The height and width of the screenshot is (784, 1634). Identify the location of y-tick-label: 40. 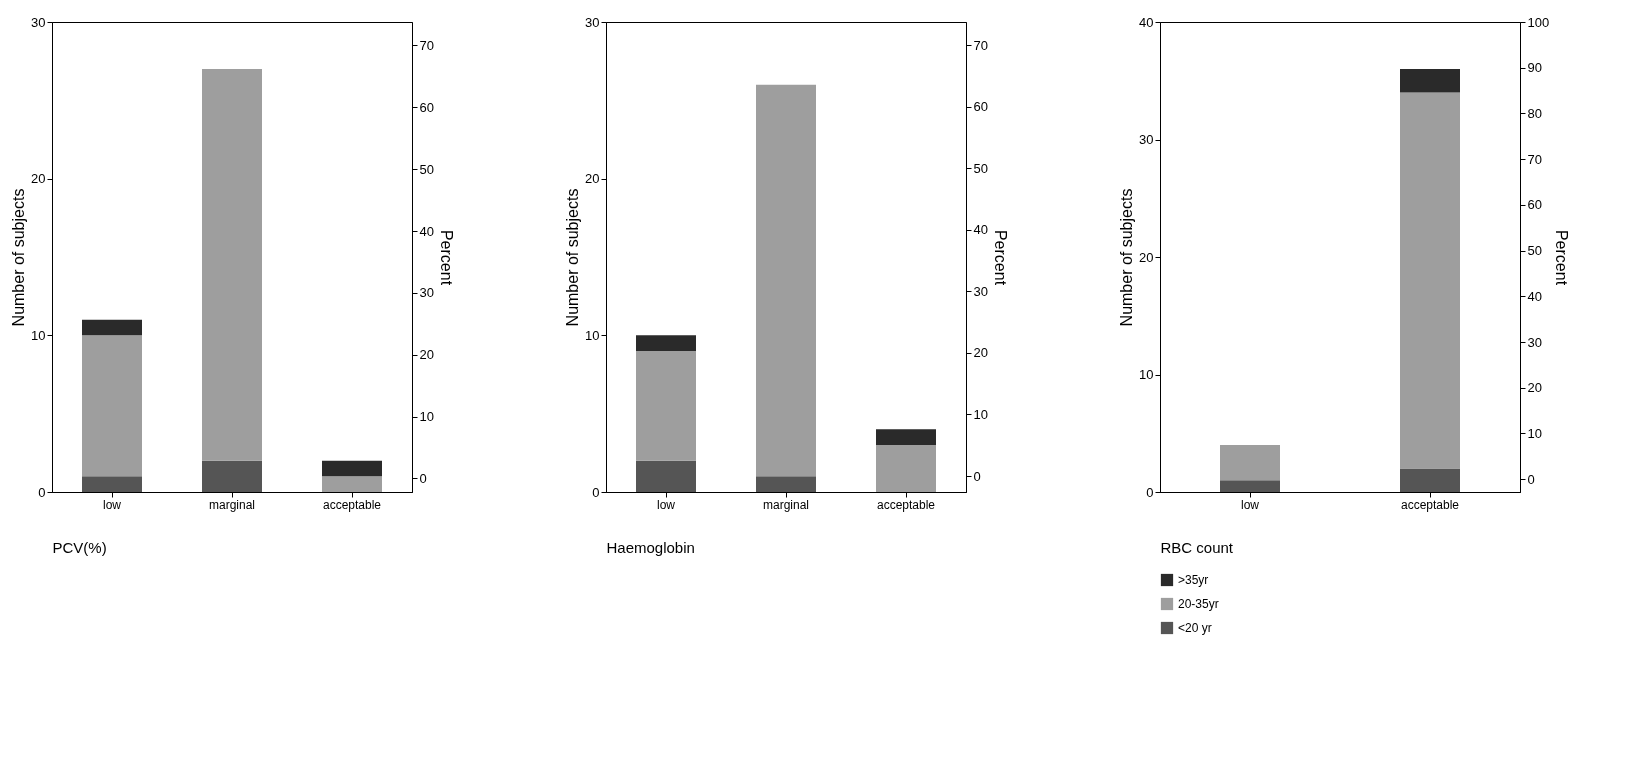
(1146, 22).